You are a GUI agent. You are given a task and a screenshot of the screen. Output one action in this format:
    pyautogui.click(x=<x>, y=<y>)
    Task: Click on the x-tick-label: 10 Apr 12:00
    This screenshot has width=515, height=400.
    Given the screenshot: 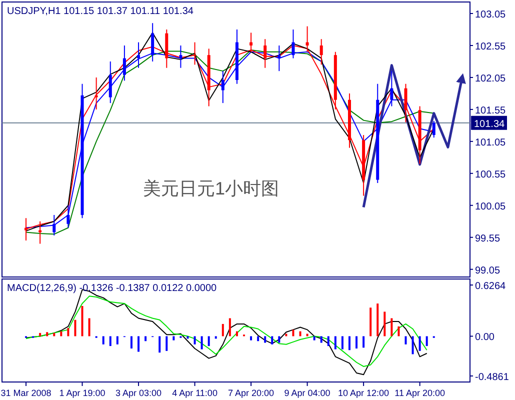 What is the action you would take?
    pyautogui.click(x=364, y=393)
    